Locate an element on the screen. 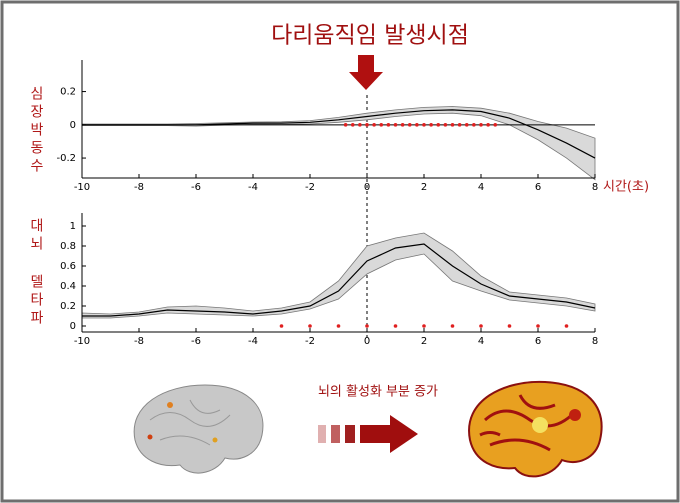  y-tick-label: 0.4 is located at coordinates (68, 286).